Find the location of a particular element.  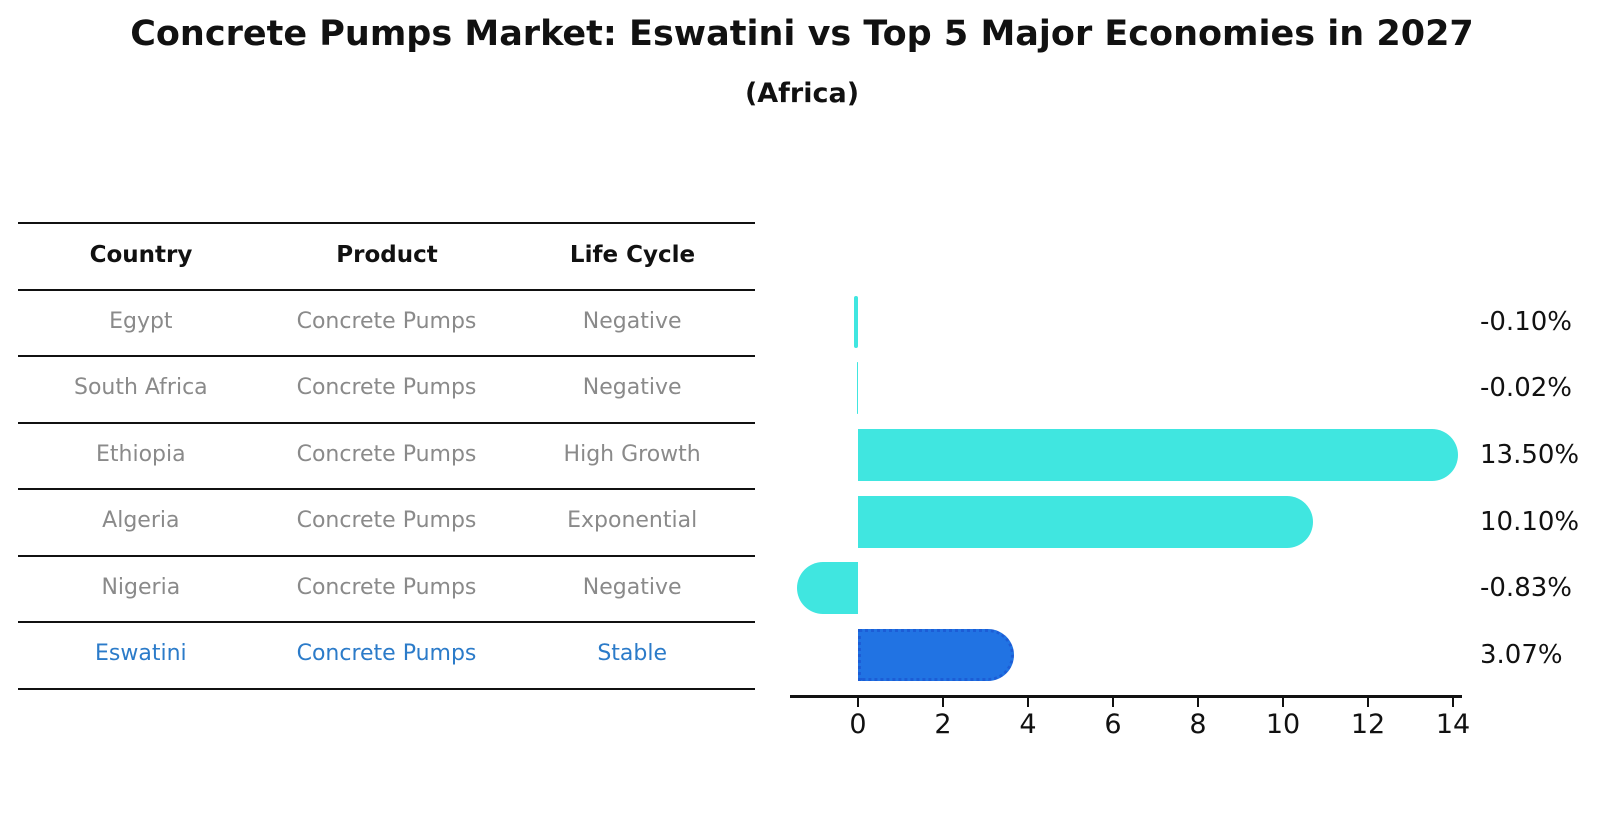

x-axis-tick-label: 2 is located at coordinates (943, 724).